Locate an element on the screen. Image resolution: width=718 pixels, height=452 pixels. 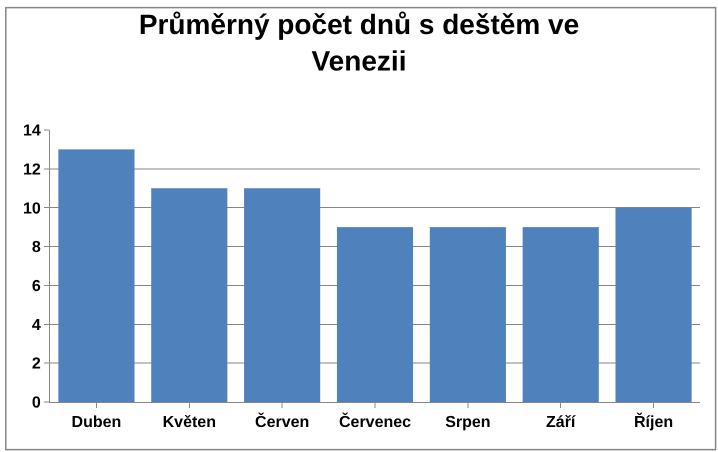
x-tick-label: Září is located at coordinates (561, 423).